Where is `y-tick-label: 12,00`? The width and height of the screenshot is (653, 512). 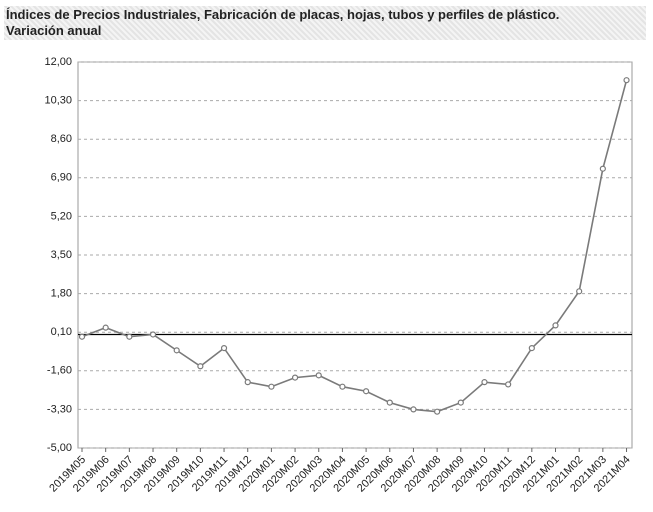 y-tick-label: 12,00 is located at coordinates (58, 62).